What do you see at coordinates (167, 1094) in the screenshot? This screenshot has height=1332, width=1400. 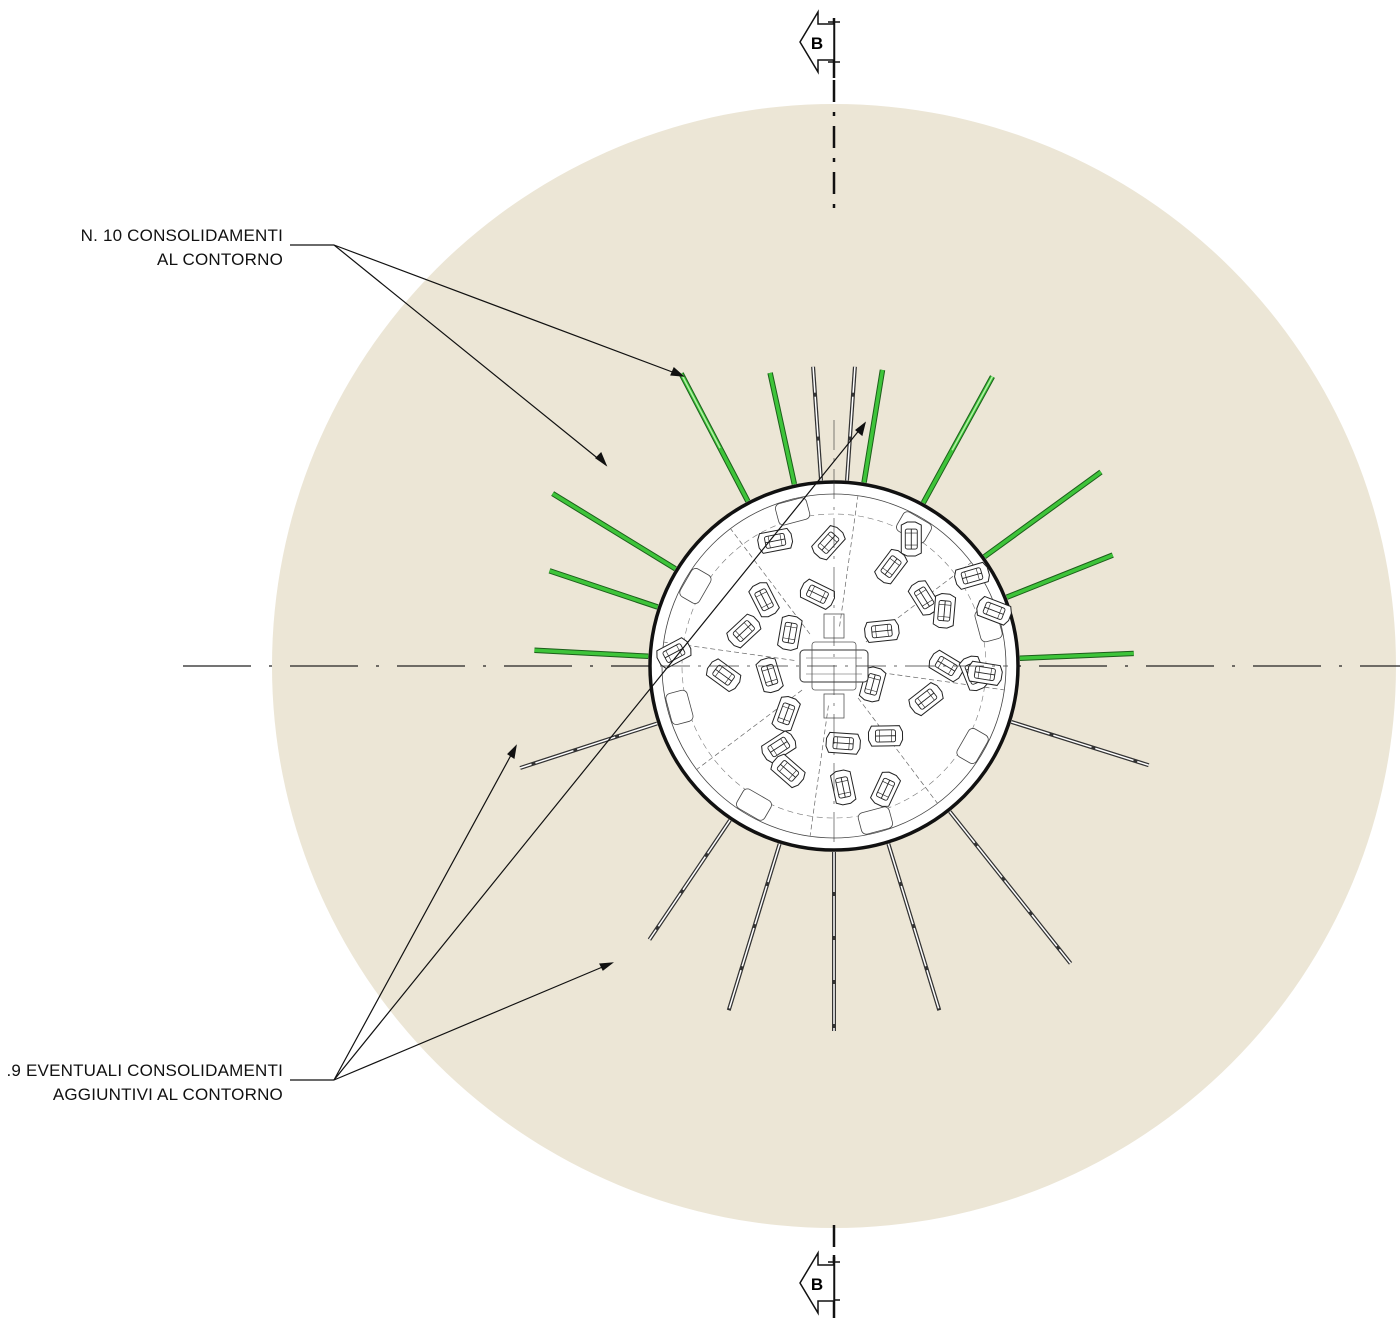 I see `label-additional-line2: AGGIUNTIVI AL CONTORNO` at bounding box center [167, 1094].